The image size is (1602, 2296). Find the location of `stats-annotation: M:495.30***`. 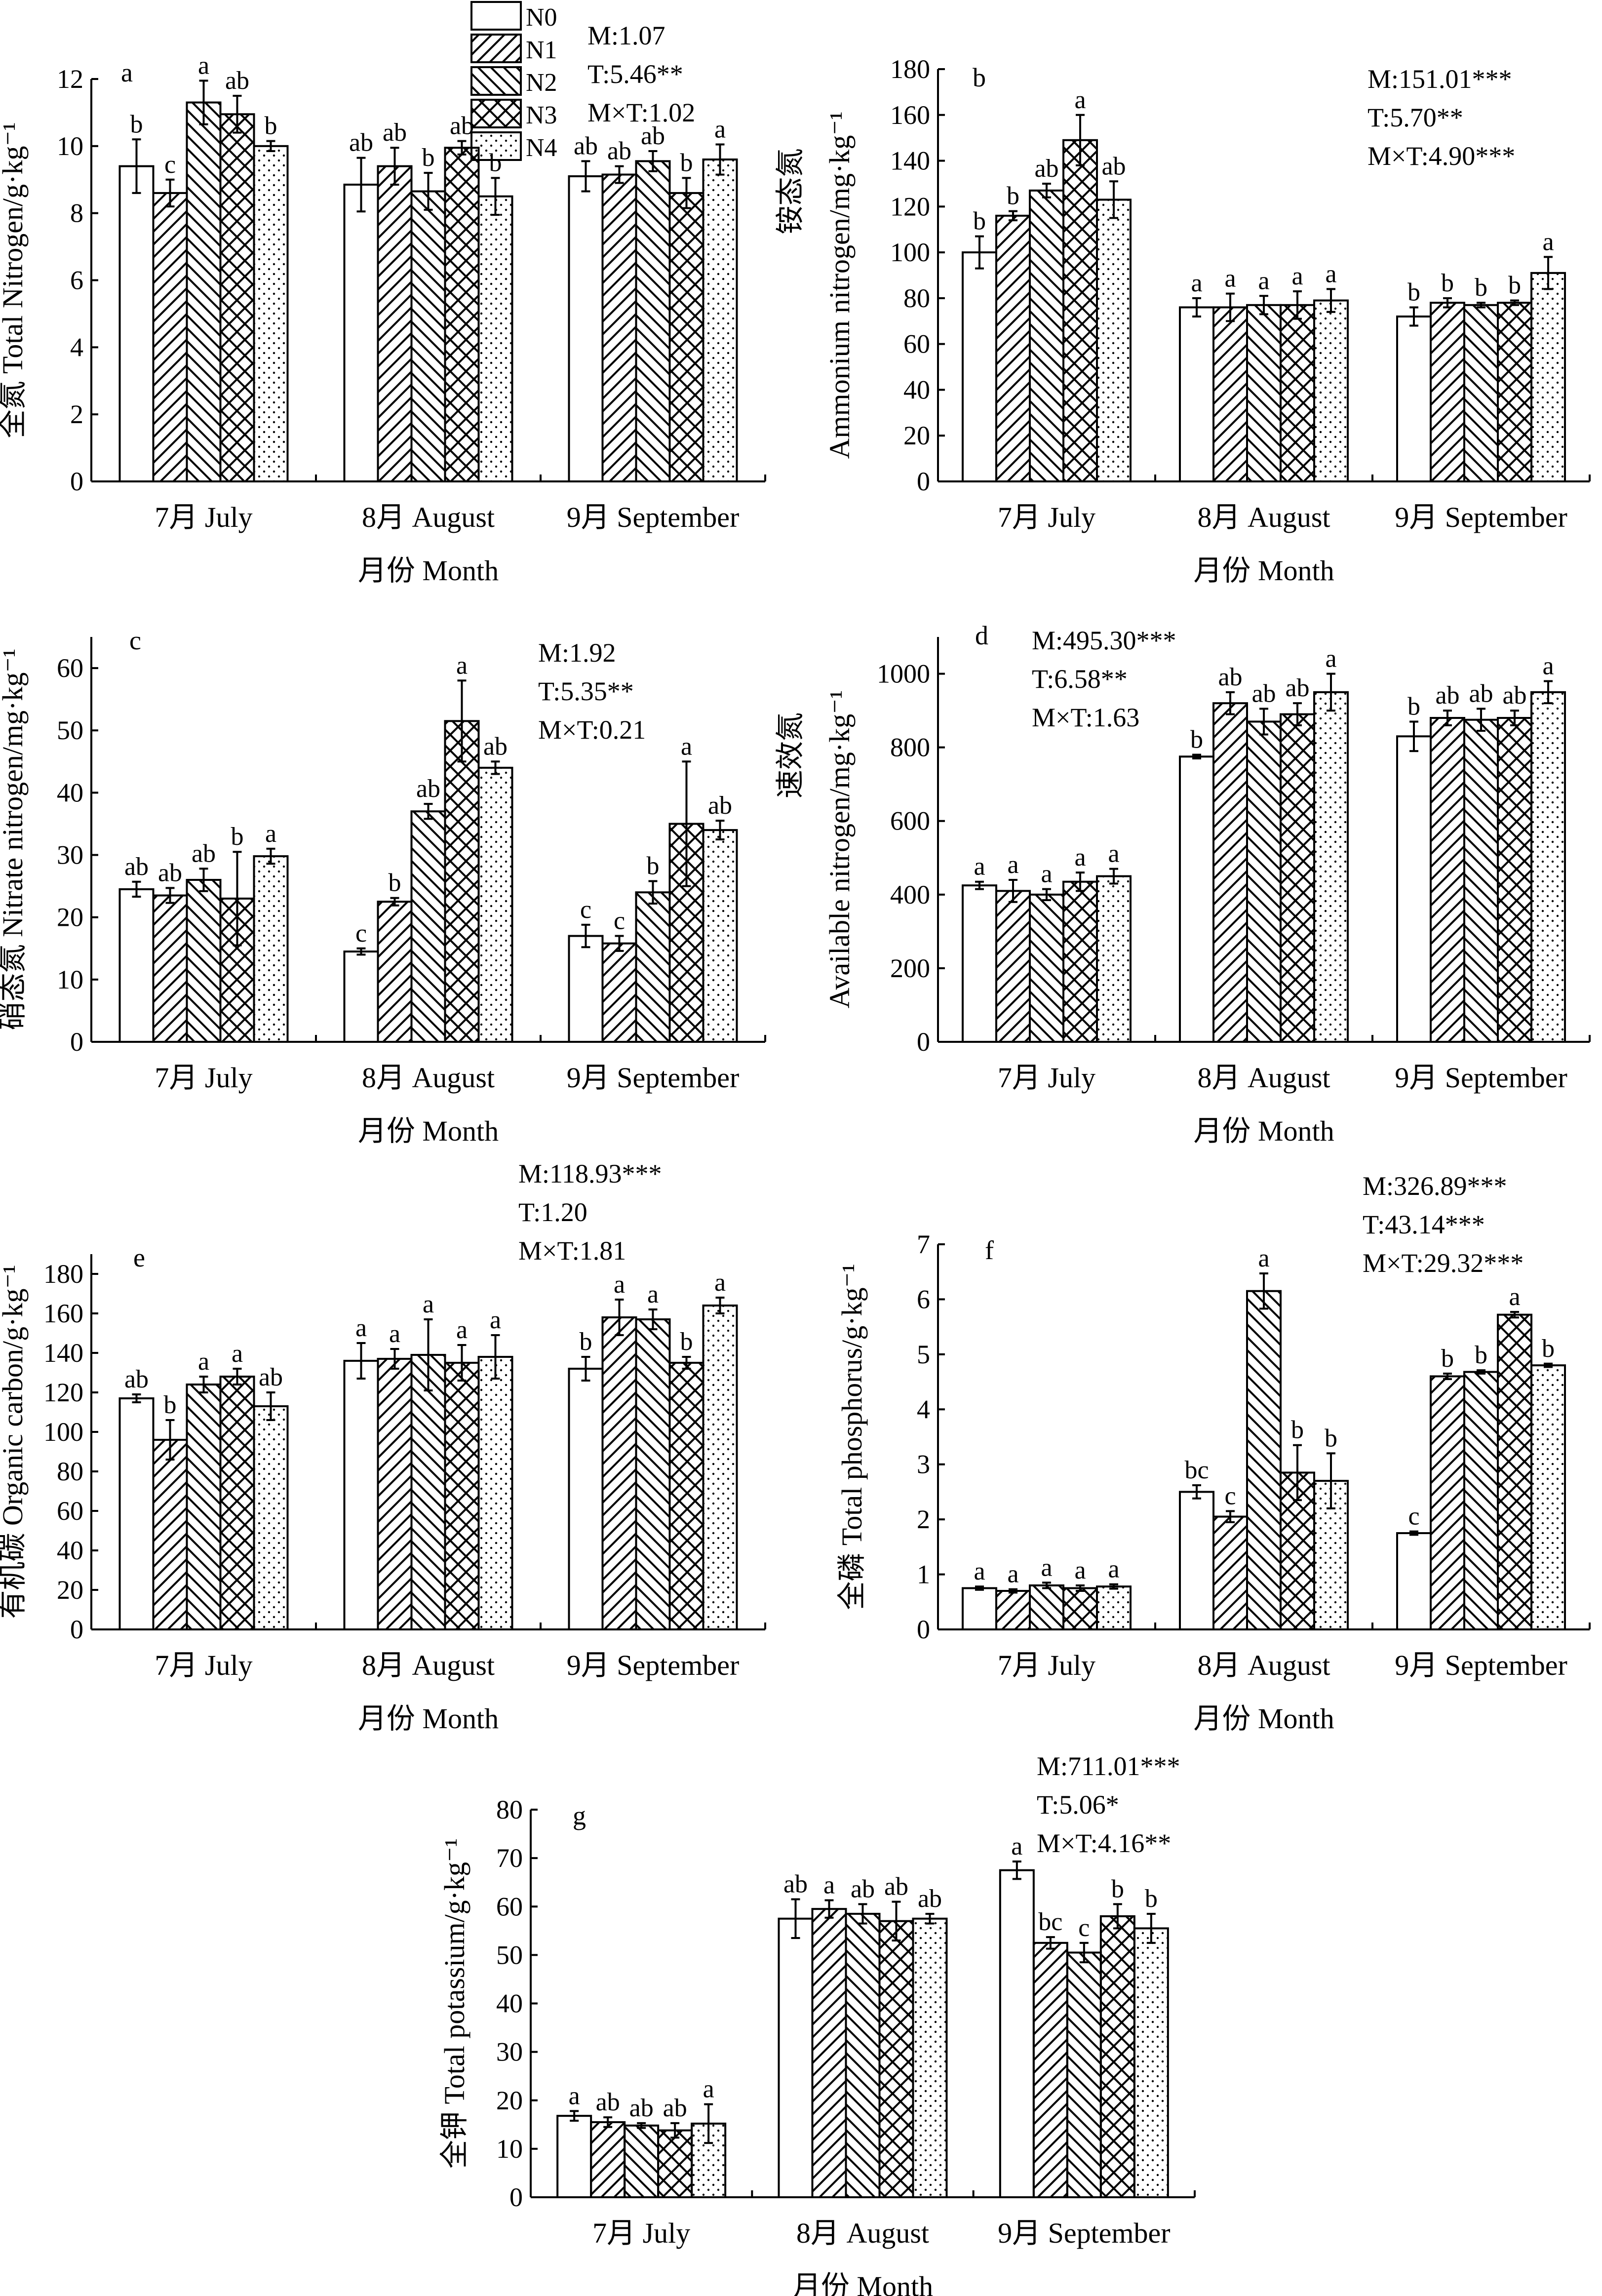

stats-annotation: M:495.30*** is located at coordinates (1104, 641).